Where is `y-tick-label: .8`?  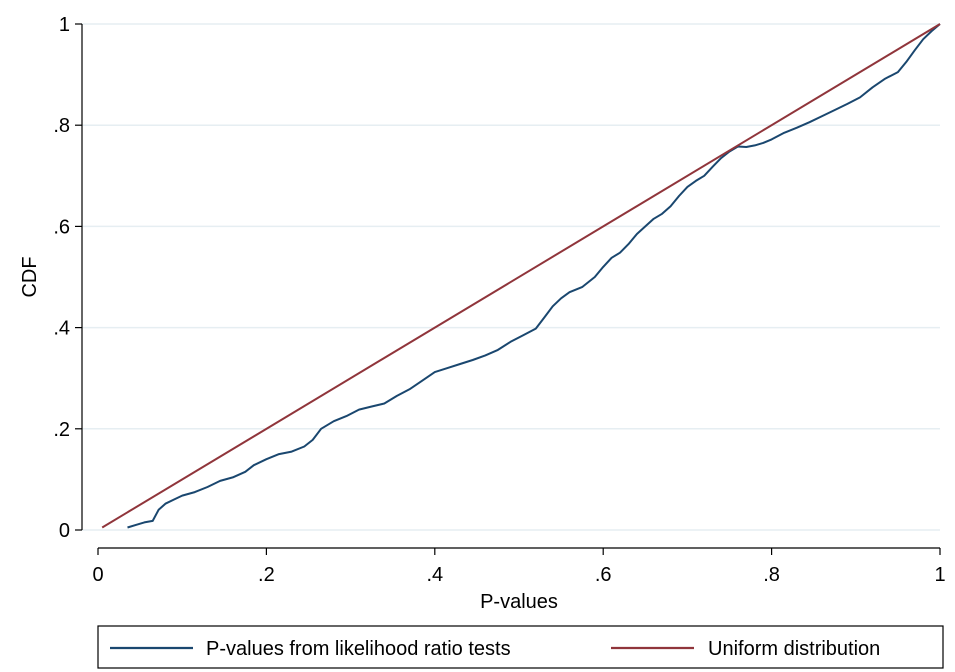 y-tick-label: .8 is located at coordinates (61, 126).